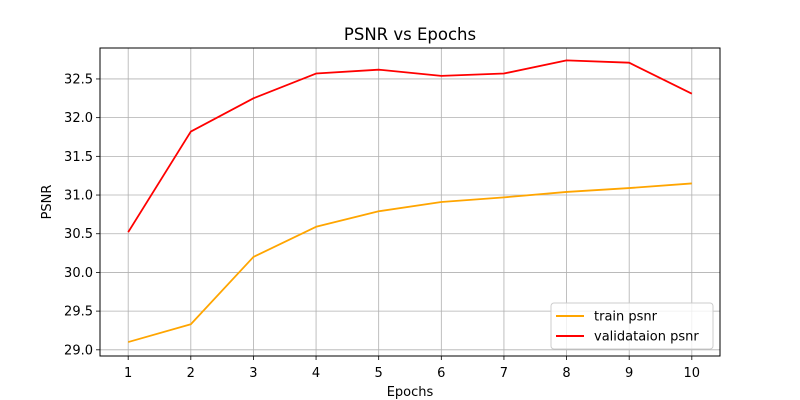 This screenshot has height=400, width=800. What do you see at coordinates (128, 373) in the screenshot?
I see `x-tick-label: 1` at bounding box center [128, 373].